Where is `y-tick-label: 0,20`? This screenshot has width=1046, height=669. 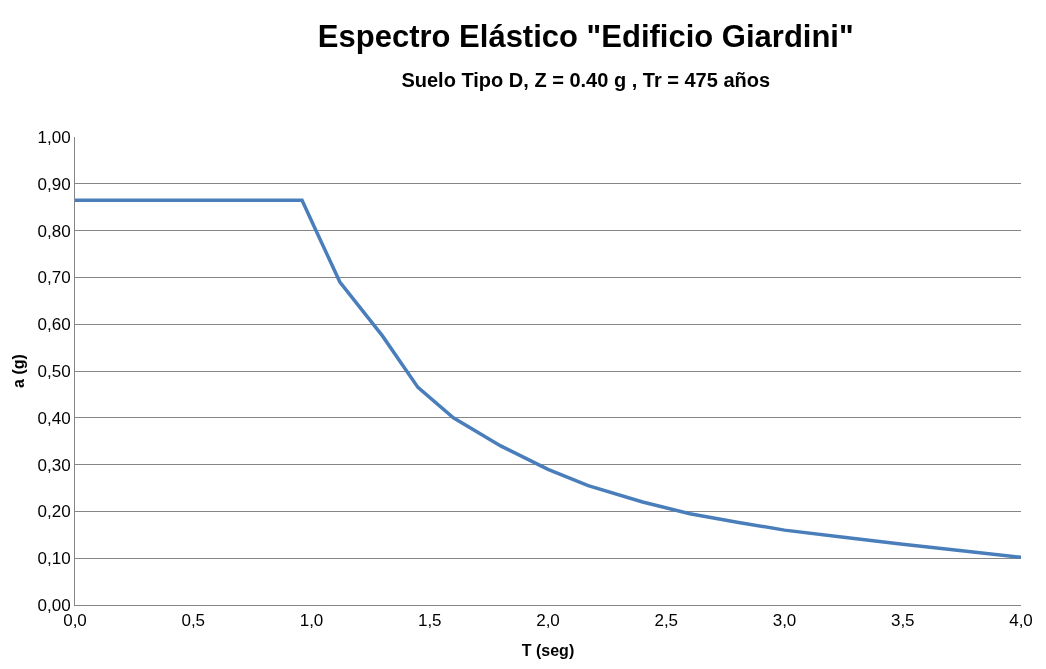 y-tick-label: 0,20 is located at coordinates (54, 512).